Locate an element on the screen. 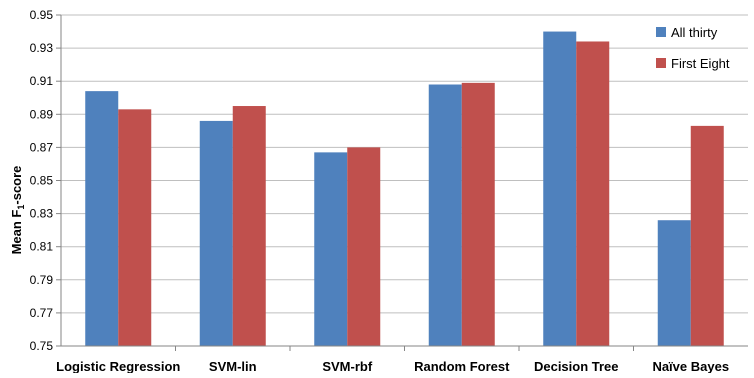  y-tick-label: 0.81 is located at coordinates (42, 247).